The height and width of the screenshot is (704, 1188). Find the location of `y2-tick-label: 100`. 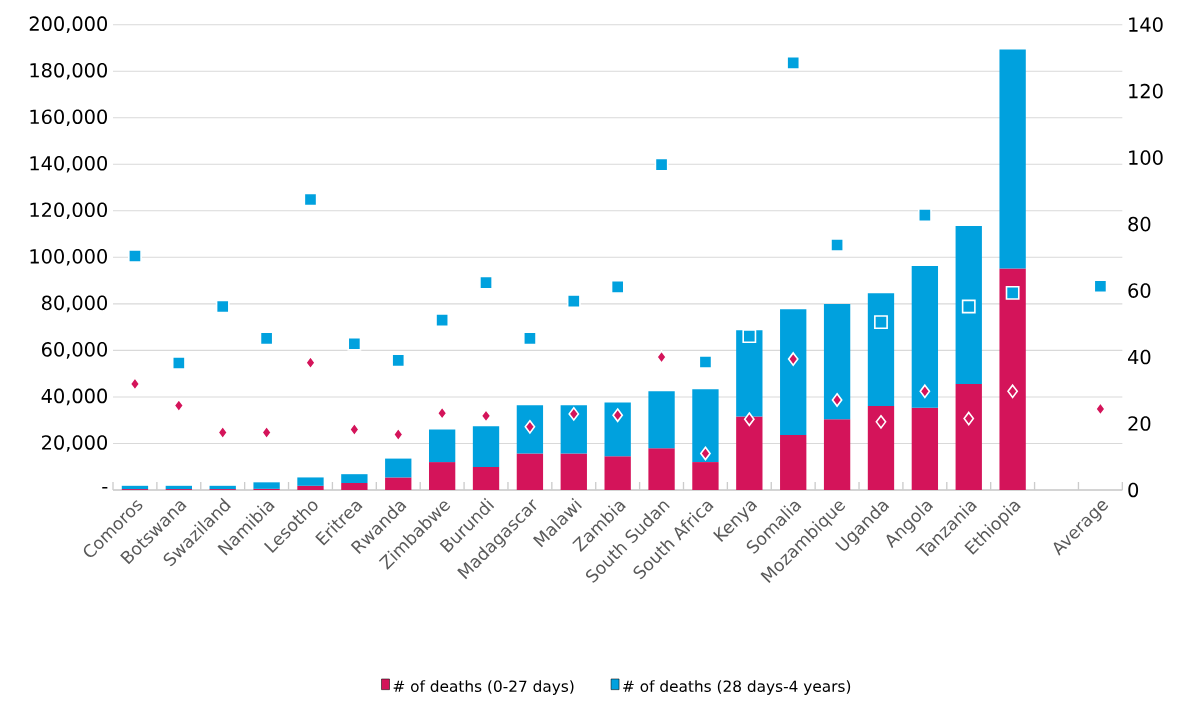

y2-tick-label: 100 is located at coordinates (1146, 157).